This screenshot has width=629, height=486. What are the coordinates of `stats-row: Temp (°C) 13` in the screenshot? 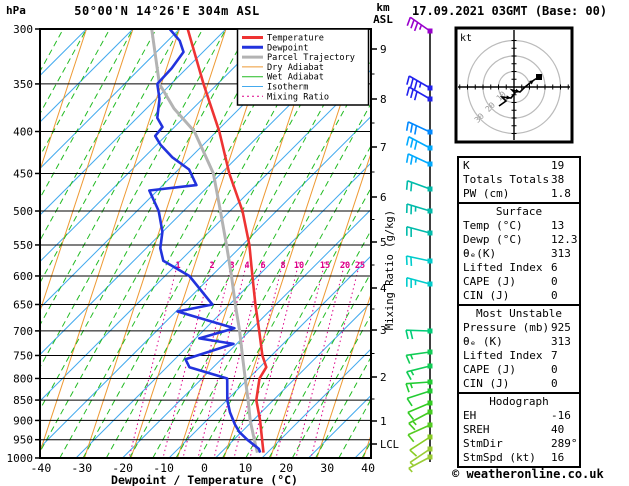 It's located at (519, 226).